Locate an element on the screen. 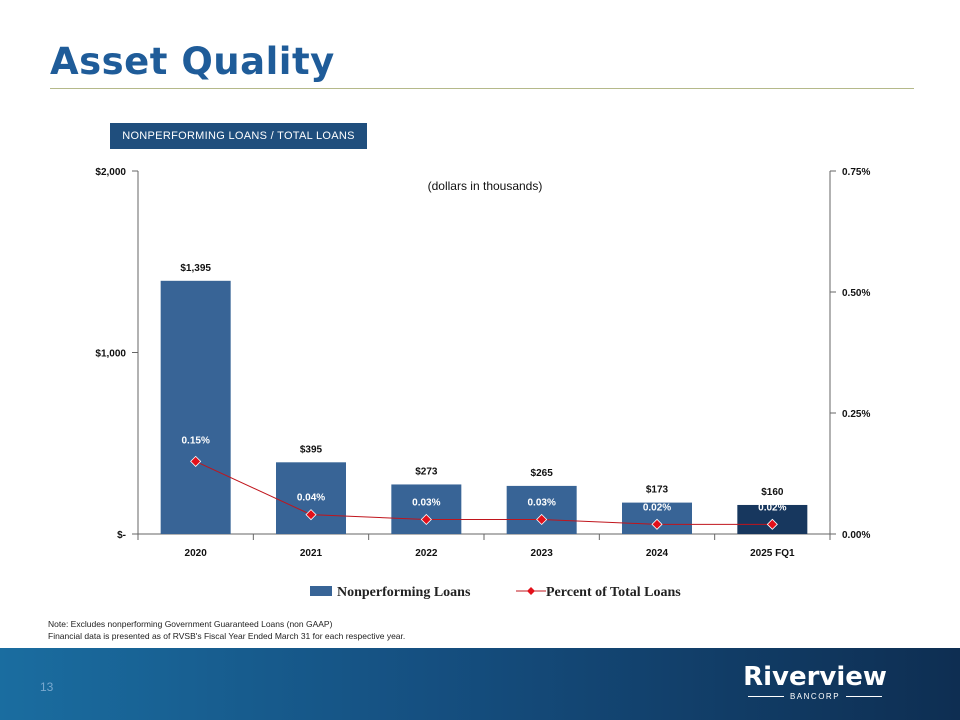 This screenshot has height=720, width=960. bar-value-label: $273 is located at coordinates (426, 471).